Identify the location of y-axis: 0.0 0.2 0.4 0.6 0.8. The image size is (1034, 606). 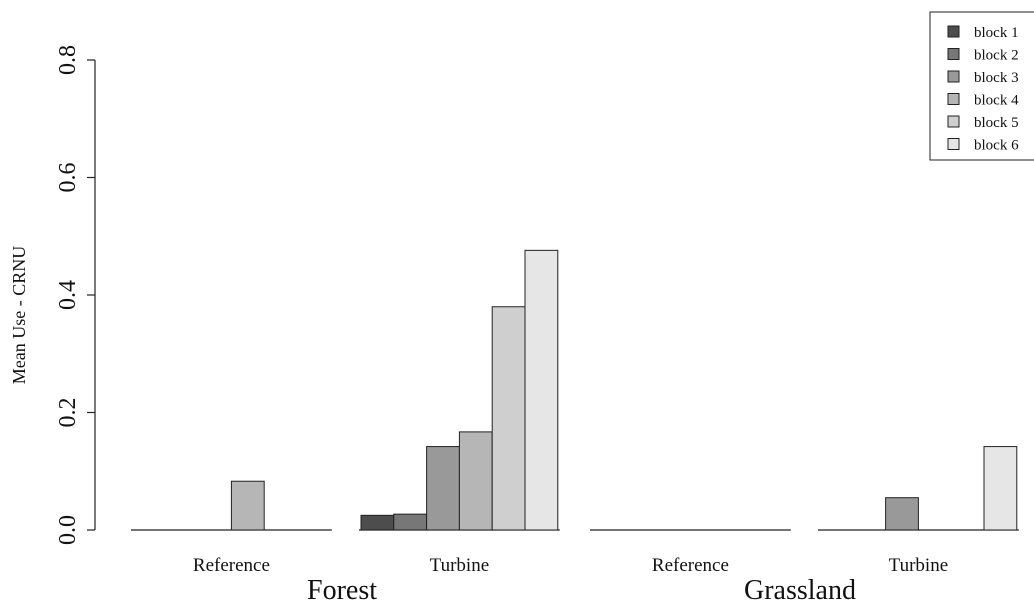
(75, 295).